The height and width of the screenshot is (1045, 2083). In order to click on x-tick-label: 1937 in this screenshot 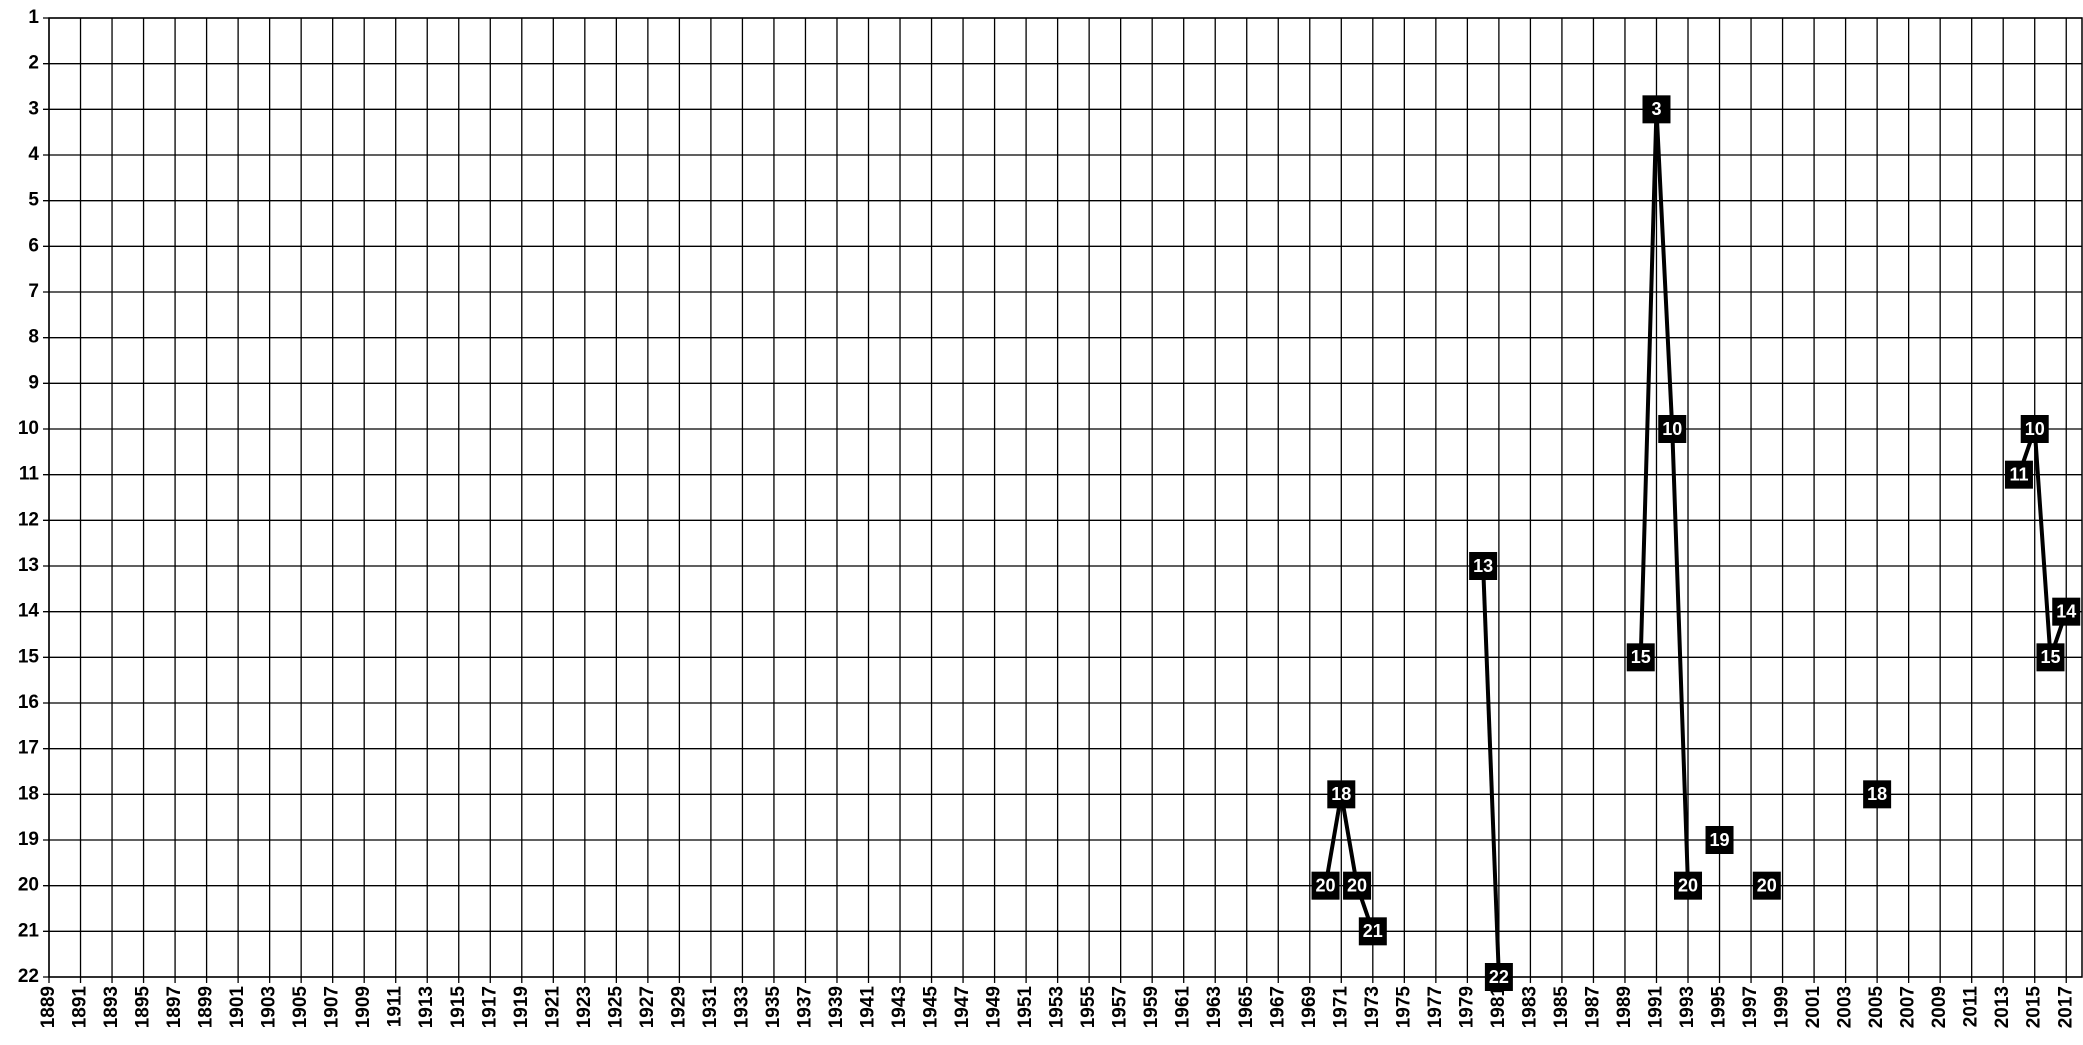, I will do `click(804, 1007)`.